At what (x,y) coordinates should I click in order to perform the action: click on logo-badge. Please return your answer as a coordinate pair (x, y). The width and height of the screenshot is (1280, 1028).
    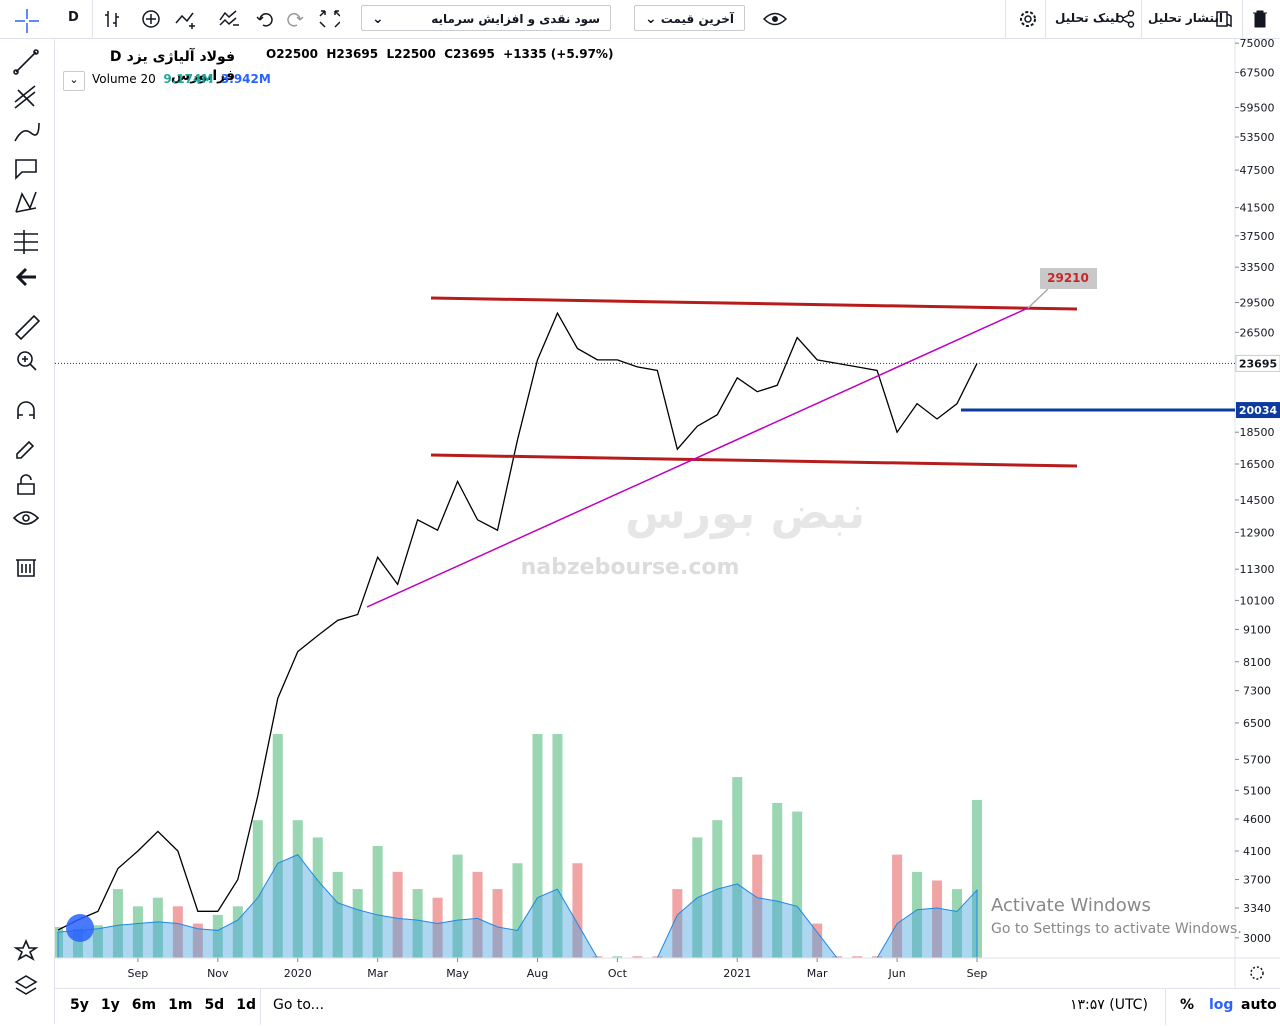
    Looking at the image, I should click on (80, 928).